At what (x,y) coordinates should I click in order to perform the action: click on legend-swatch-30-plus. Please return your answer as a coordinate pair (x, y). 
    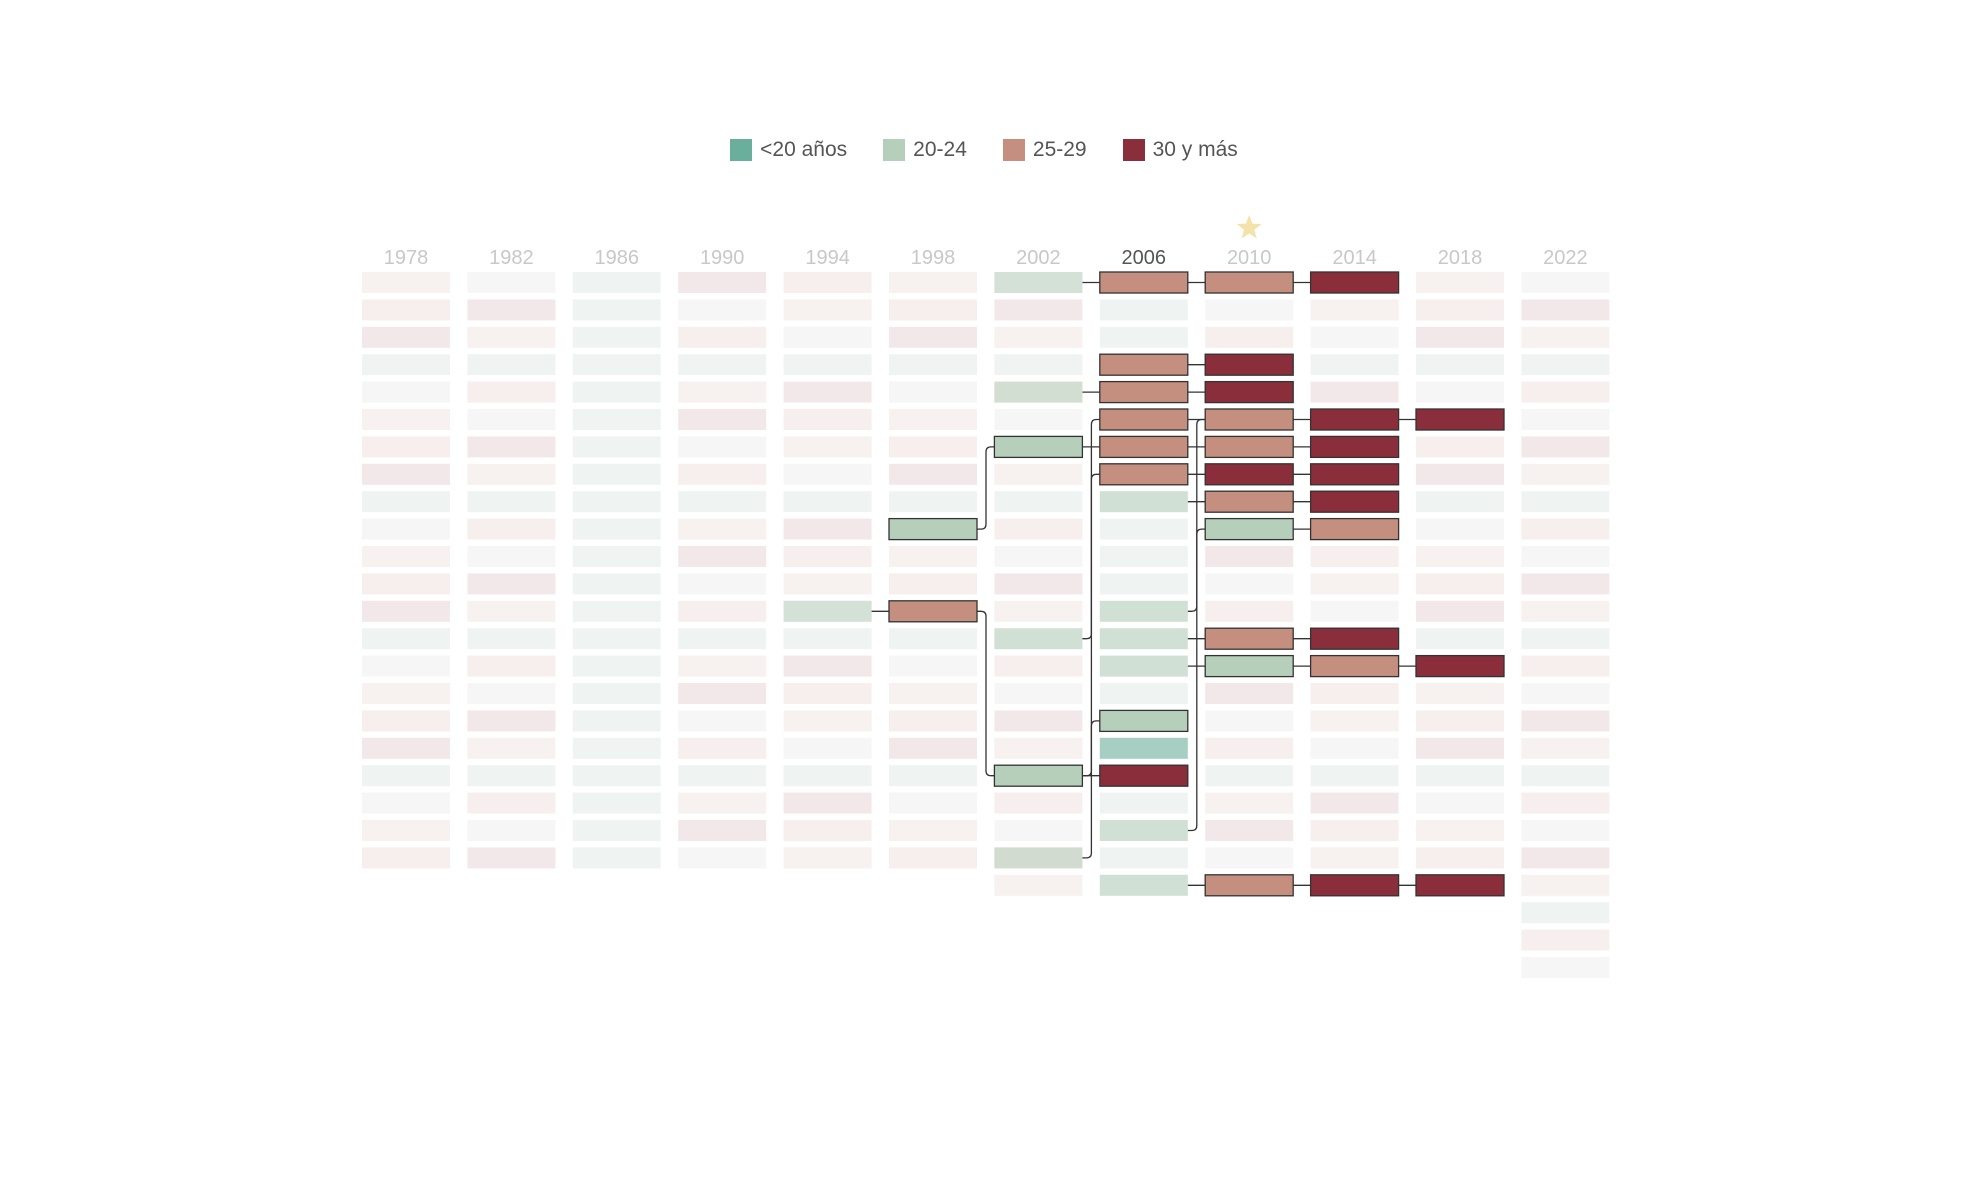
    Looking at the image, I should click on (1133, 150).